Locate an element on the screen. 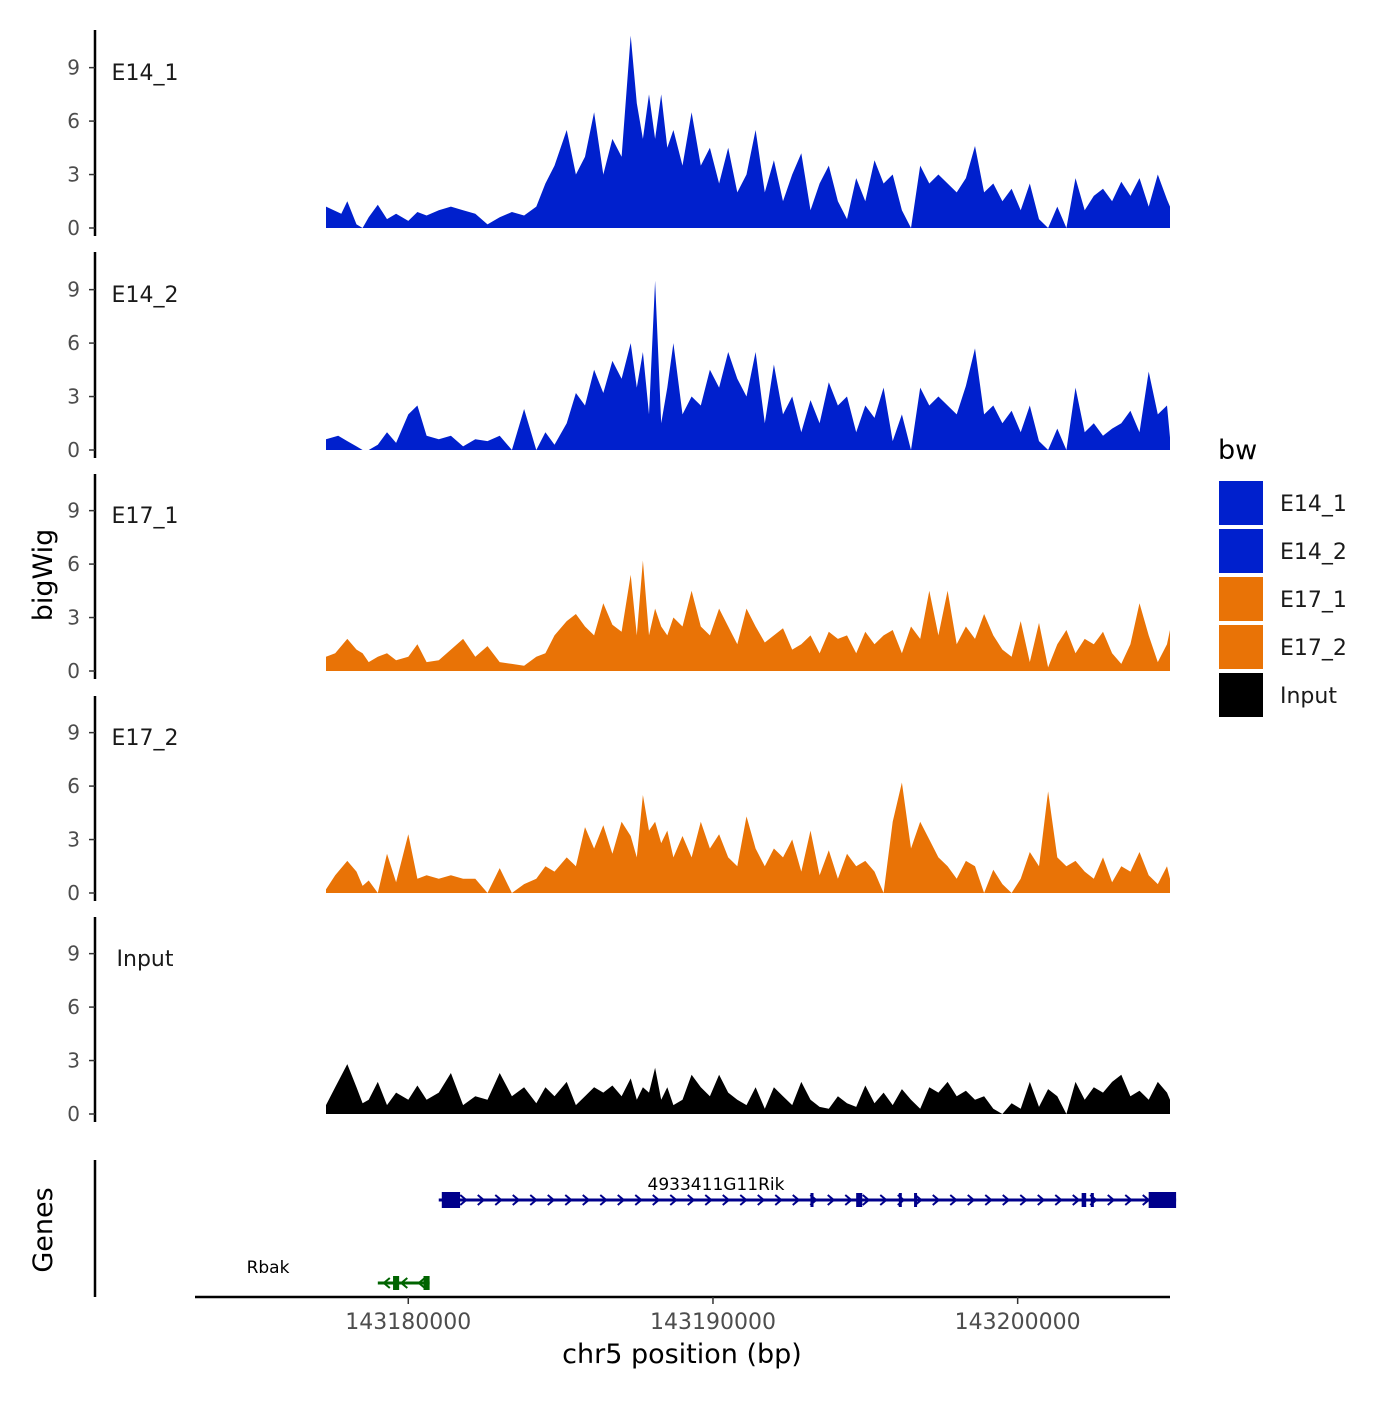  legend-label: E14_2 is located at coordinates (1313, 552).